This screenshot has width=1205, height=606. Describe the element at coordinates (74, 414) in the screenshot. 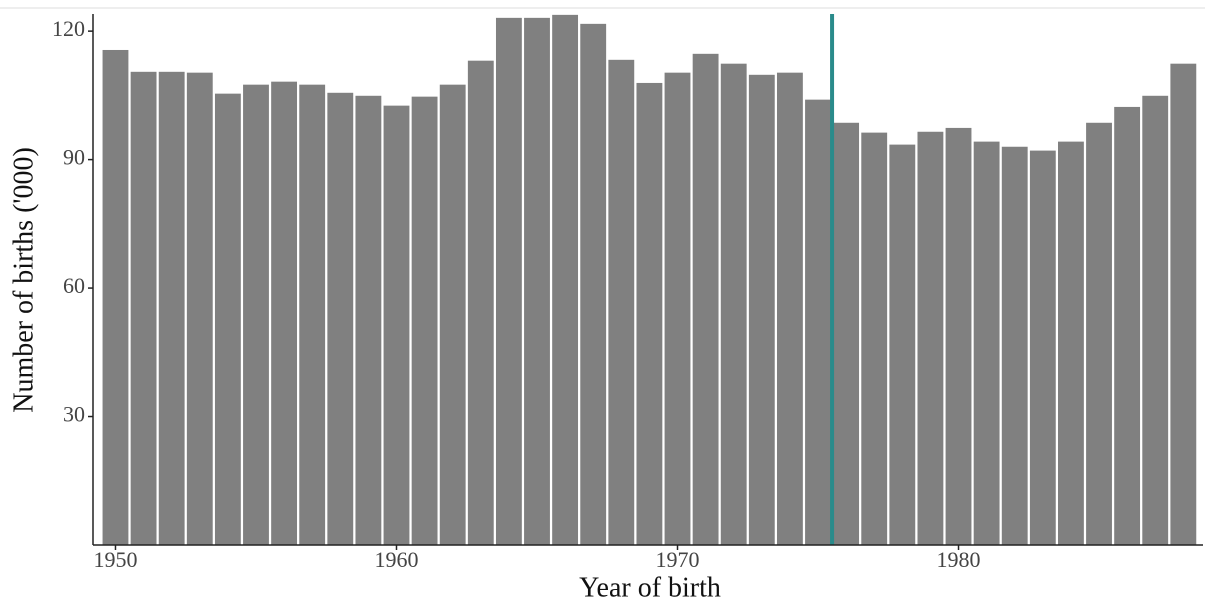

I see `y-tick-label: 30` at that location.